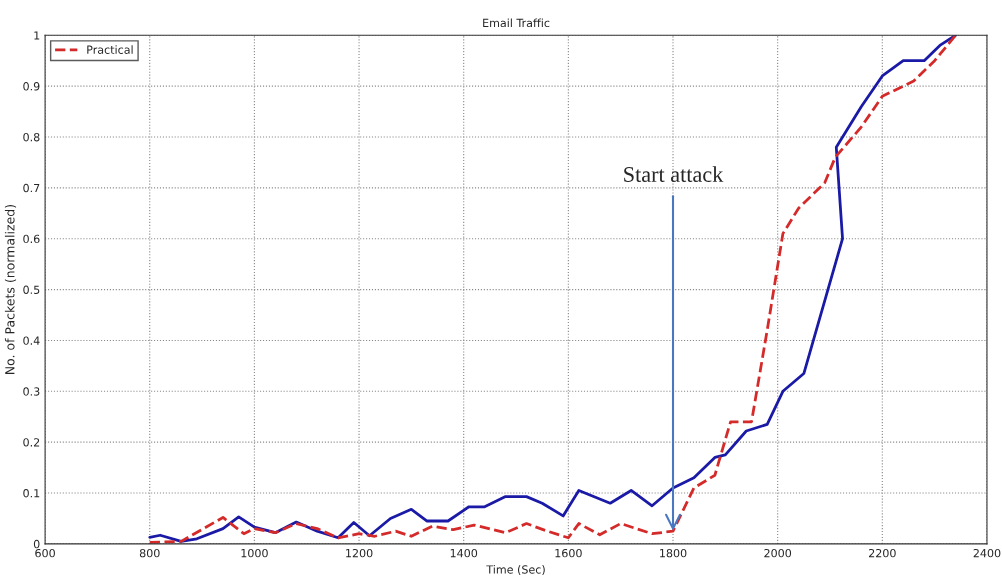 The width and height of the screenshot is (1002, 588). Describe the element at coordinates (31, 239) in the screenshot. I see `y-tick-label: 0.6` at that location.